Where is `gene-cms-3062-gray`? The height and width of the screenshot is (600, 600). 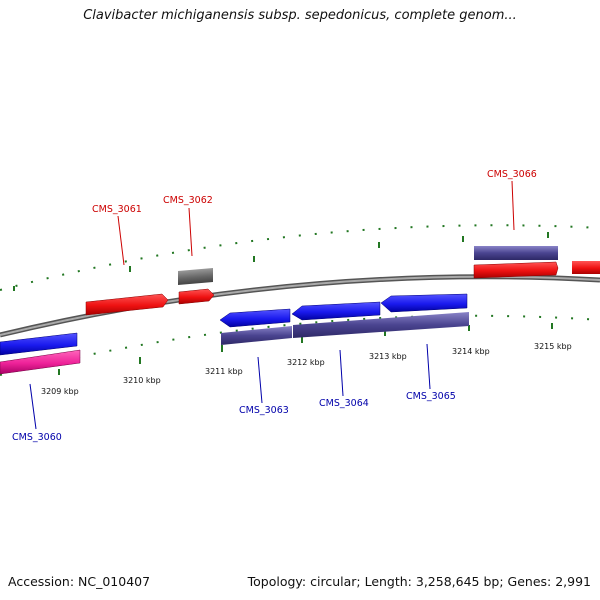
gene-cms-3062-gray is located at coordinates (195, 276).